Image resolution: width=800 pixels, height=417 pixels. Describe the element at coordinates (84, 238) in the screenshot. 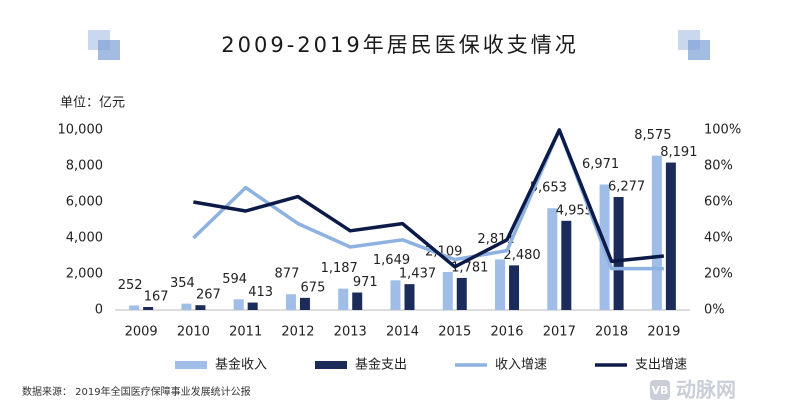

I see `y-tick-label: 4,000` at that location.